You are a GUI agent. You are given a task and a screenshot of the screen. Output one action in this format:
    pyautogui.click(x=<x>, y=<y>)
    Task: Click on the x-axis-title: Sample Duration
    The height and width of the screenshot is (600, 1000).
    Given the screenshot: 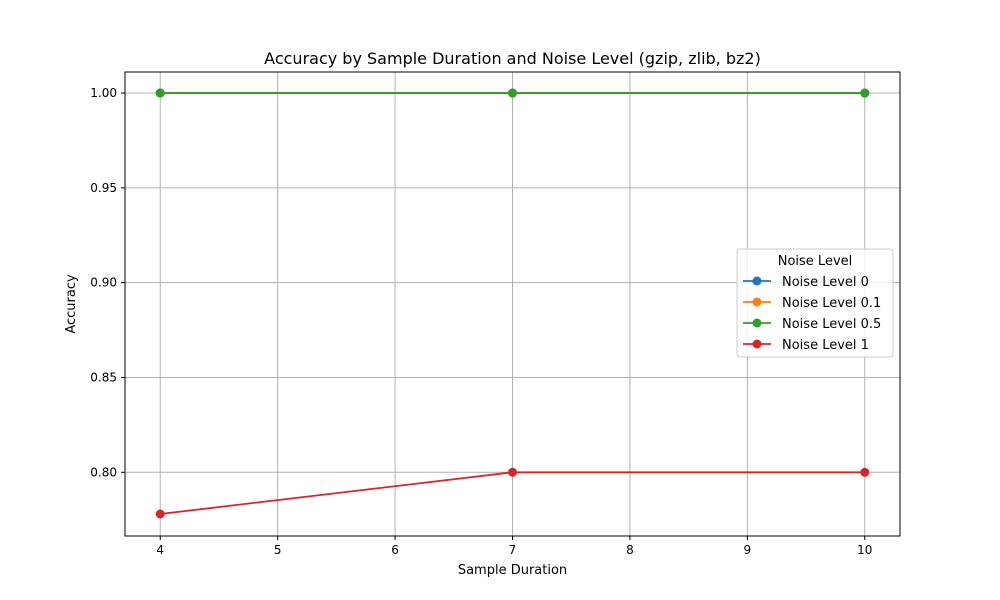 What is the action you would take?
    pyautogui.click(x=512, y=570)
    